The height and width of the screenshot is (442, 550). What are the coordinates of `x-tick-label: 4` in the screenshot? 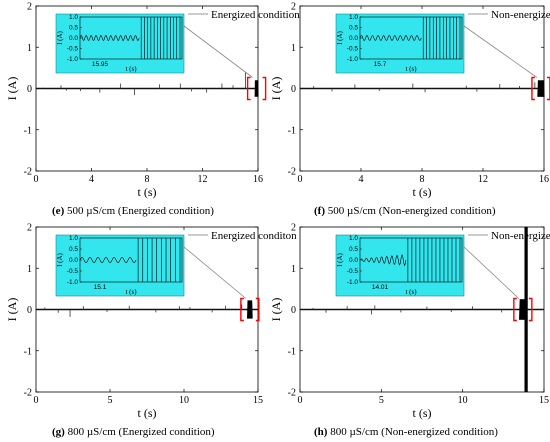 It's located at (91, 179).